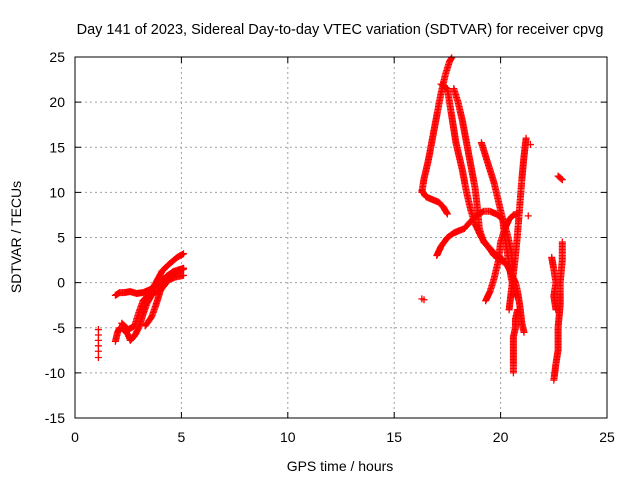 The height and width of the screenshot is (480, 640). I want to click on y-tick-label: -5, so click(59, 328).